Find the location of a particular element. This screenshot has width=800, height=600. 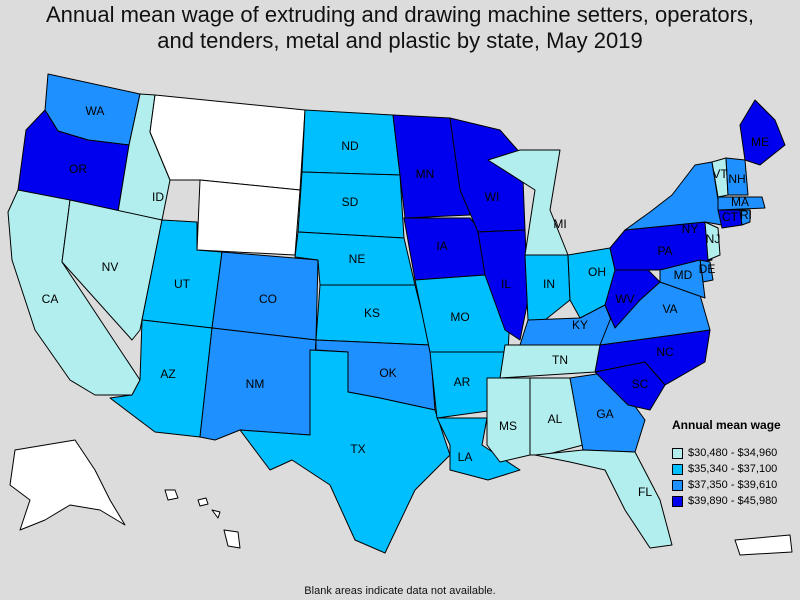

state-label-tx: TX is located at coordinates (357, 449).